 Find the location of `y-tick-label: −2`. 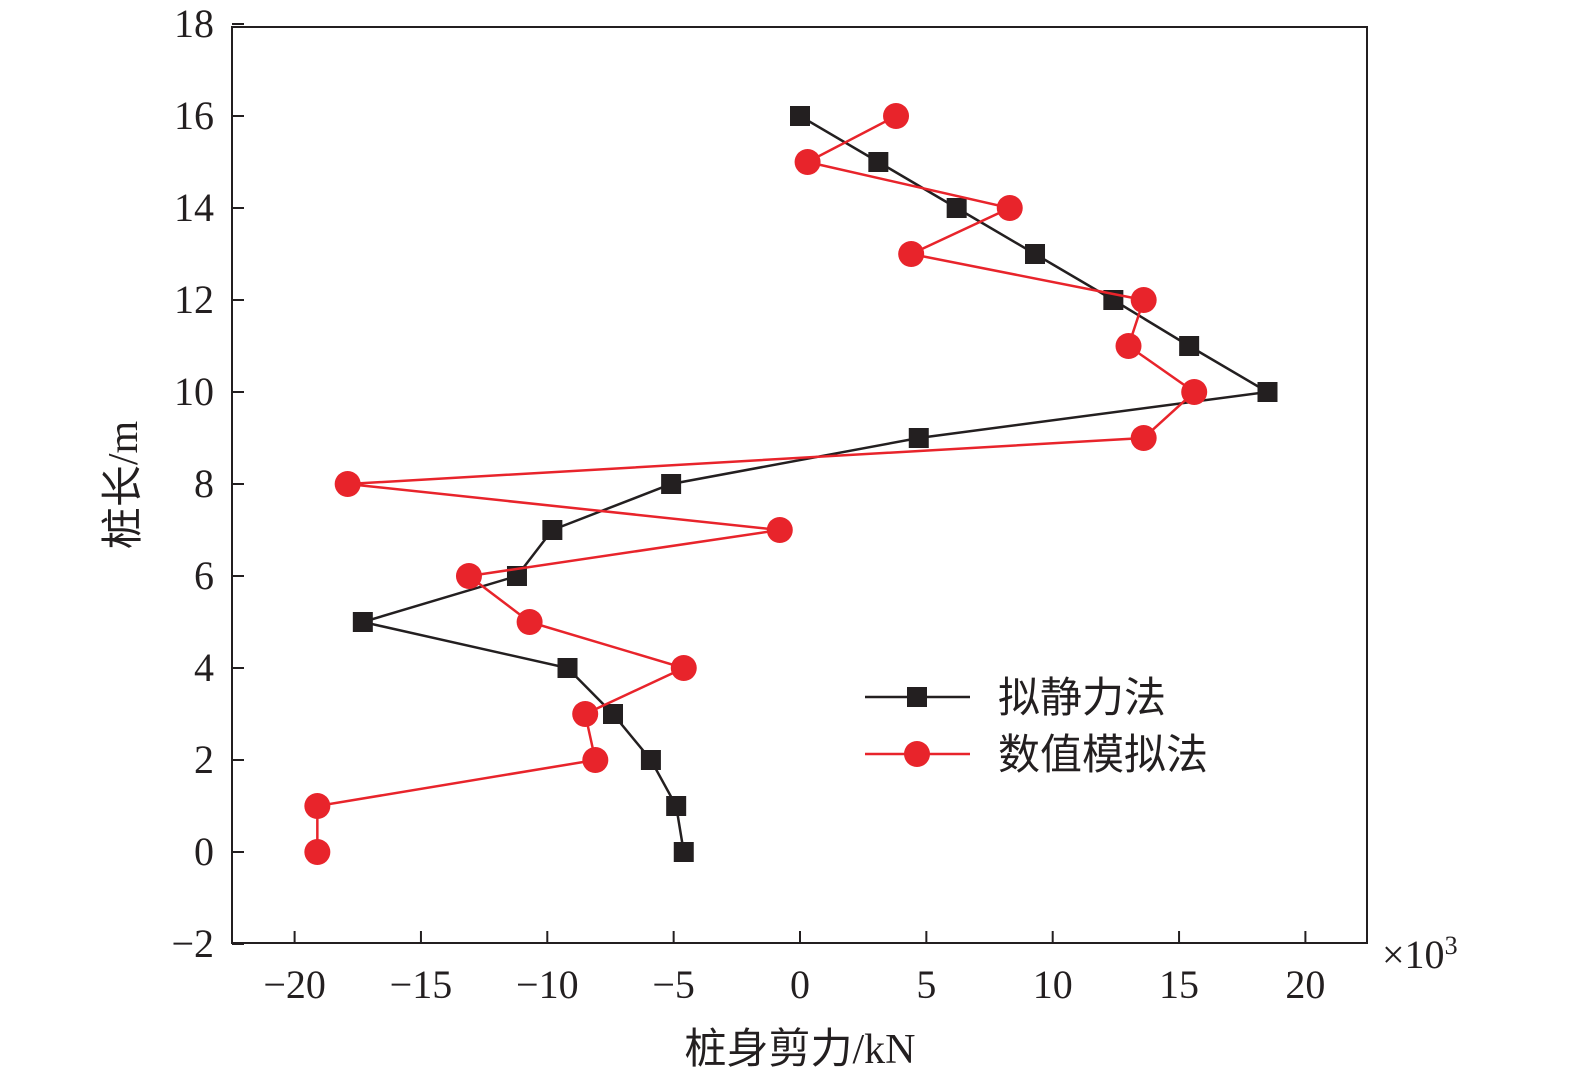

y-tick-label: −2 is located at coordinates (192, 943).